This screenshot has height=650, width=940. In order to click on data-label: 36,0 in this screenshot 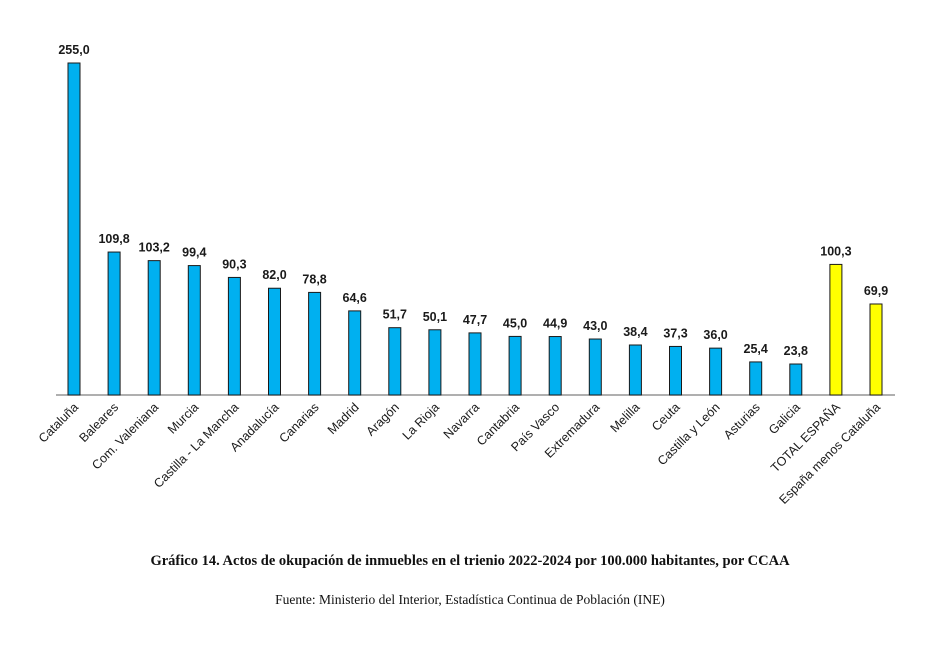, I will do `click(715, 335)`.